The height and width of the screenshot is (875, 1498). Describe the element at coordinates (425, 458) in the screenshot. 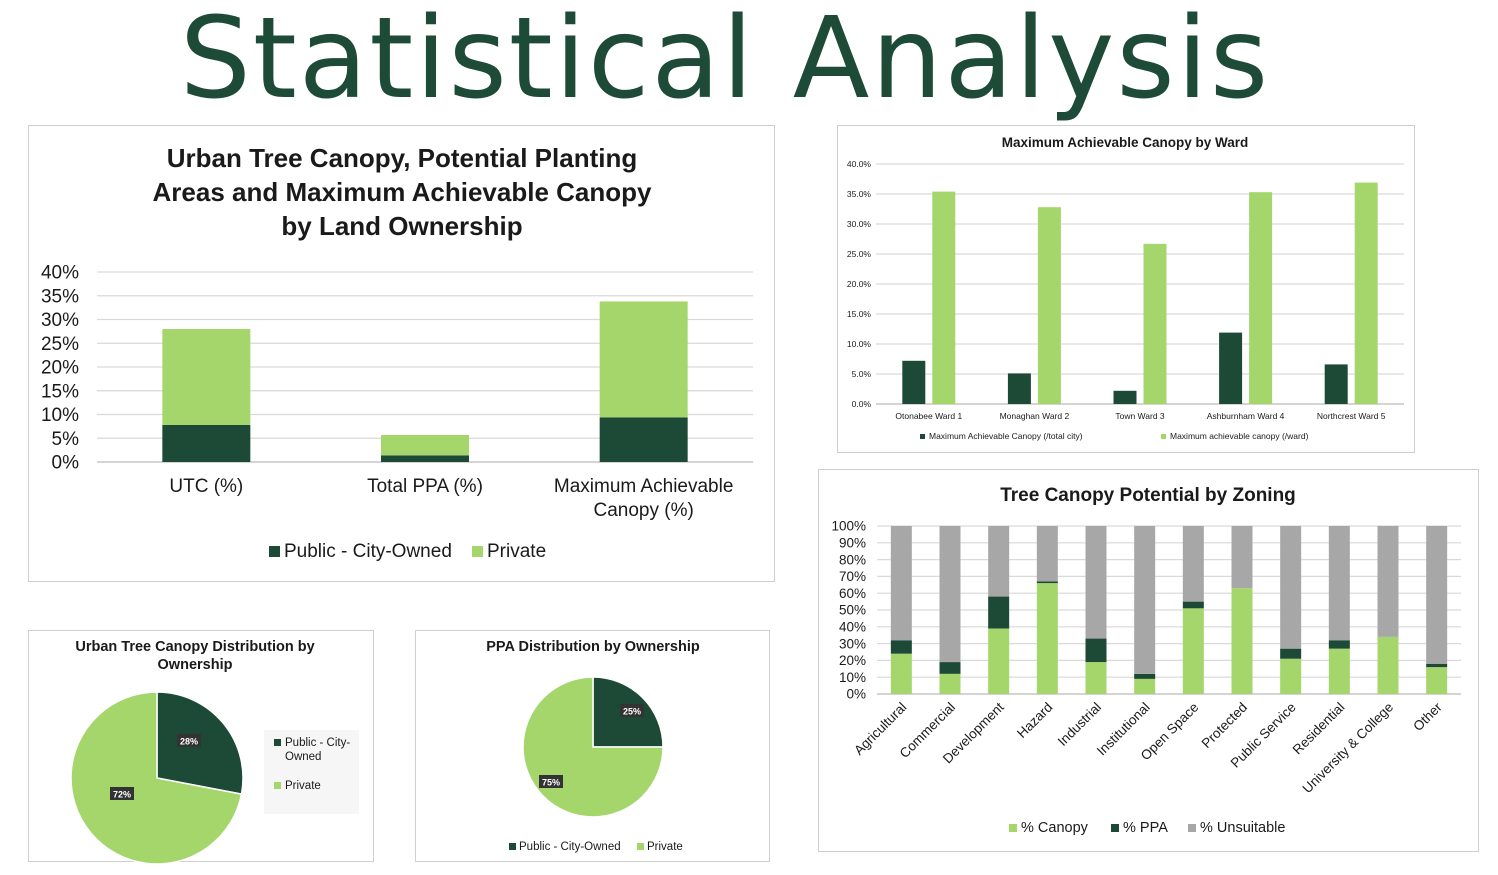

I see `bar-public-city-owned-total-ppa` at that location.